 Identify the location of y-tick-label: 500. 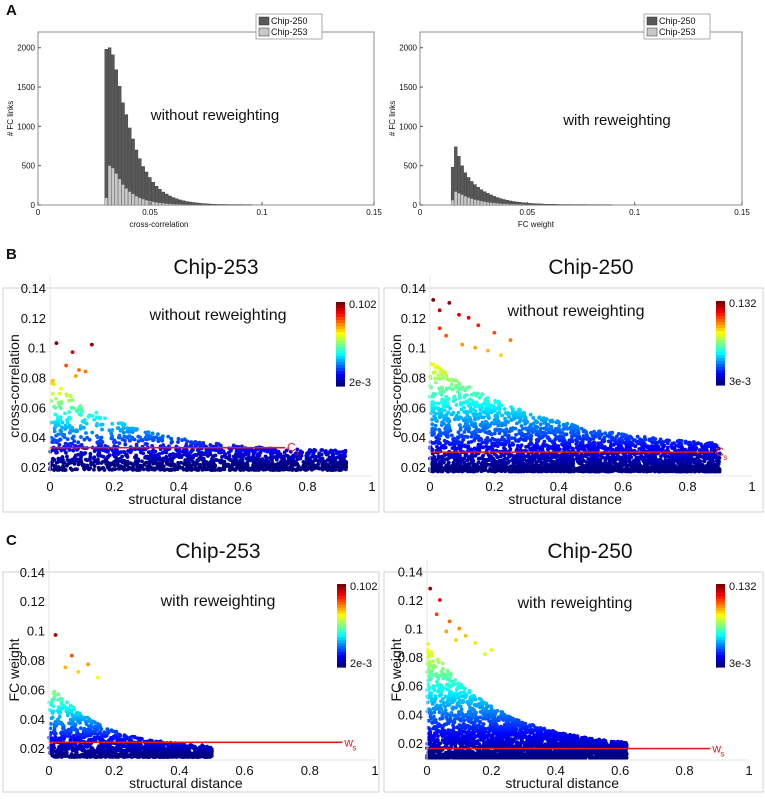
(411, 166).